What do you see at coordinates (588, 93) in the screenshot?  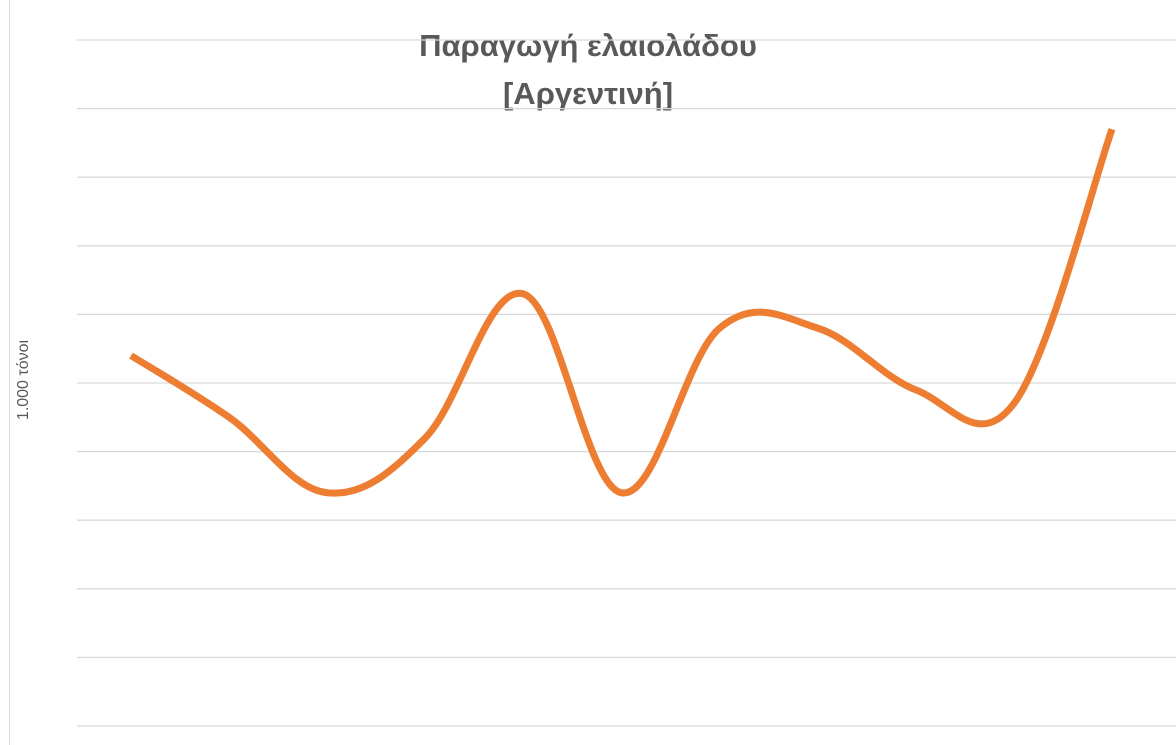 I see `chart-subtitle: [Αργεντινή]` at bounding box center [588, 93].